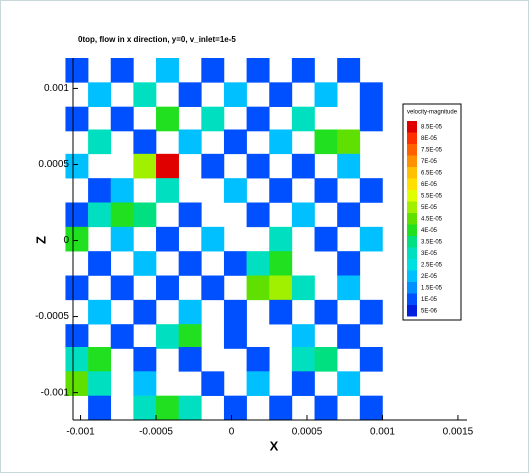  I want to click on legend-label: 4.5E-05, so click(432, 220).